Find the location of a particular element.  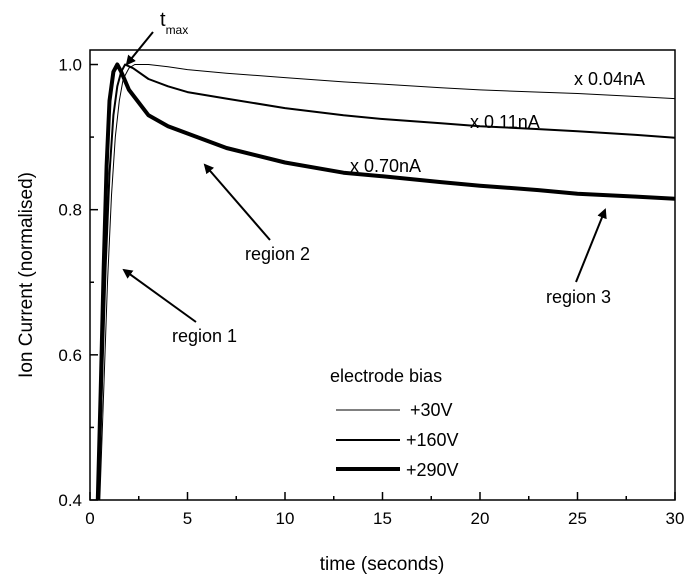

region-3-label: region 3 is located at coordinates (578, 297).